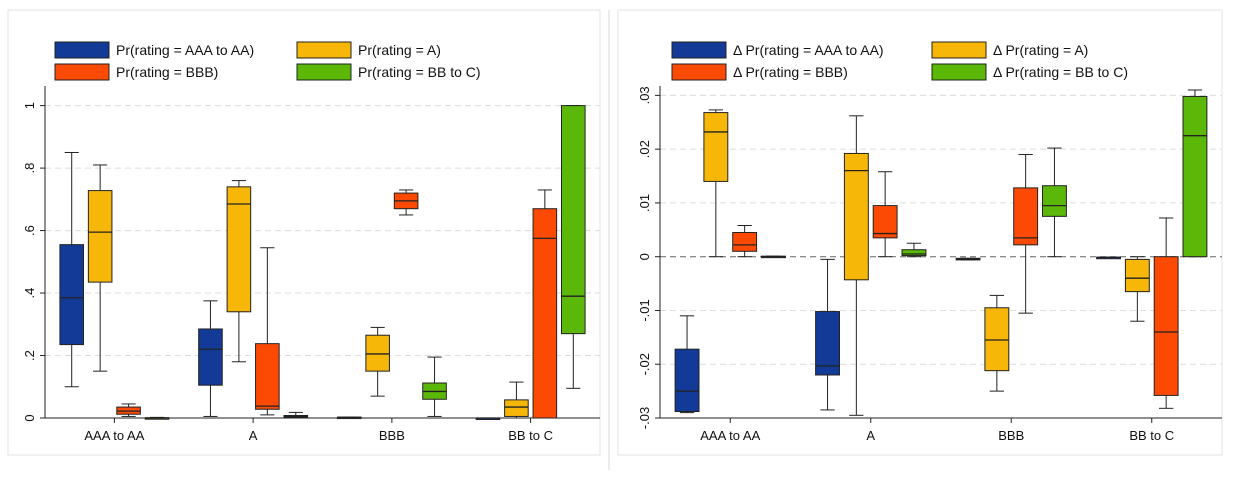 The image size is (1240, 477). Describe the element at coordinates (167, 72) in the screenshot. I see `legend-label: Pr(rating = BBB)` at that location.